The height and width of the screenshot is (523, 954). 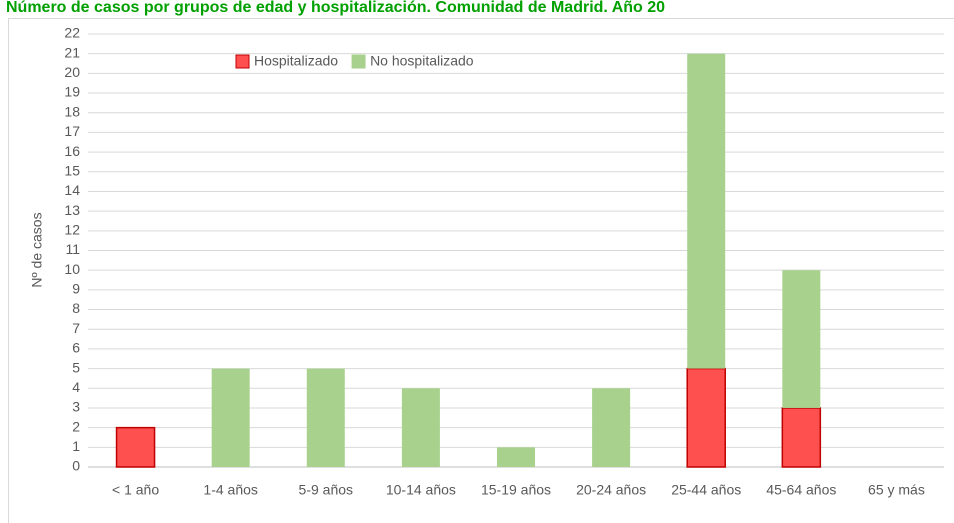 What do you see at coordinates (72, 111) in the screenshot?
I see `y-tick-label: 18` at bounding box center [72, 111].